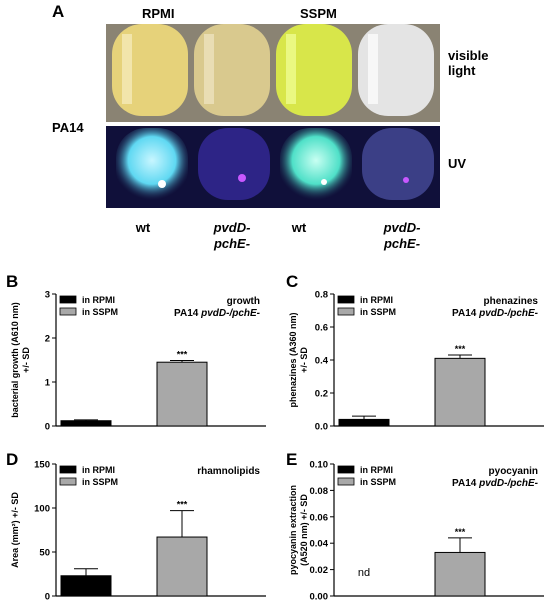  What do you see at coordinates (42, 465) in the screenshot?
I see `y-tick-label: 150` at bounding box center [42, 465].